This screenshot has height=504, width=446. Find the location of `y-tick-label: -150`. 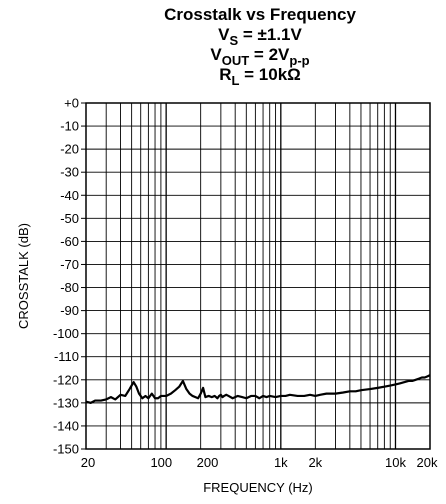

y-tick-label: -150 is located at coordinates (66, 449).